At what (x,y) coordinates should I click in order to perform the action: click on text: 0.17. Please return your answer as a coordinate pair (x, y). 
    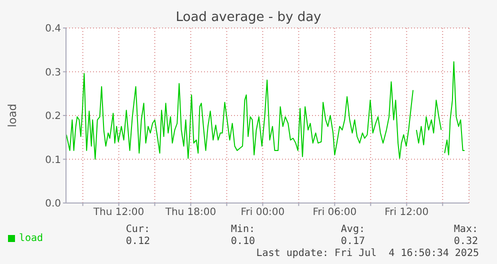
    Looking at the image, I should click on (352, 241).